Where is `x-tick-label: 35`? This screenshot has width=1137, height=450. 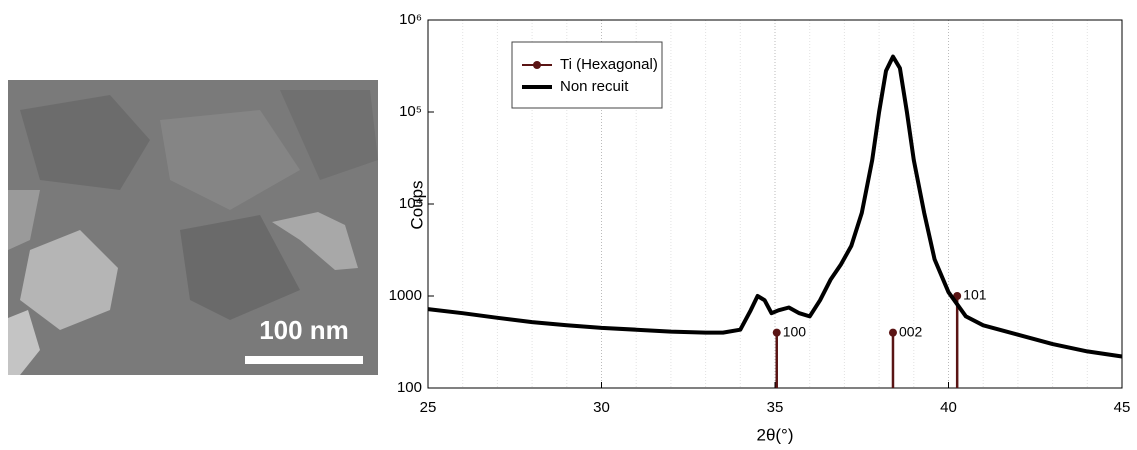 x-tick-label: 35 is located at coordinates (775, 407).